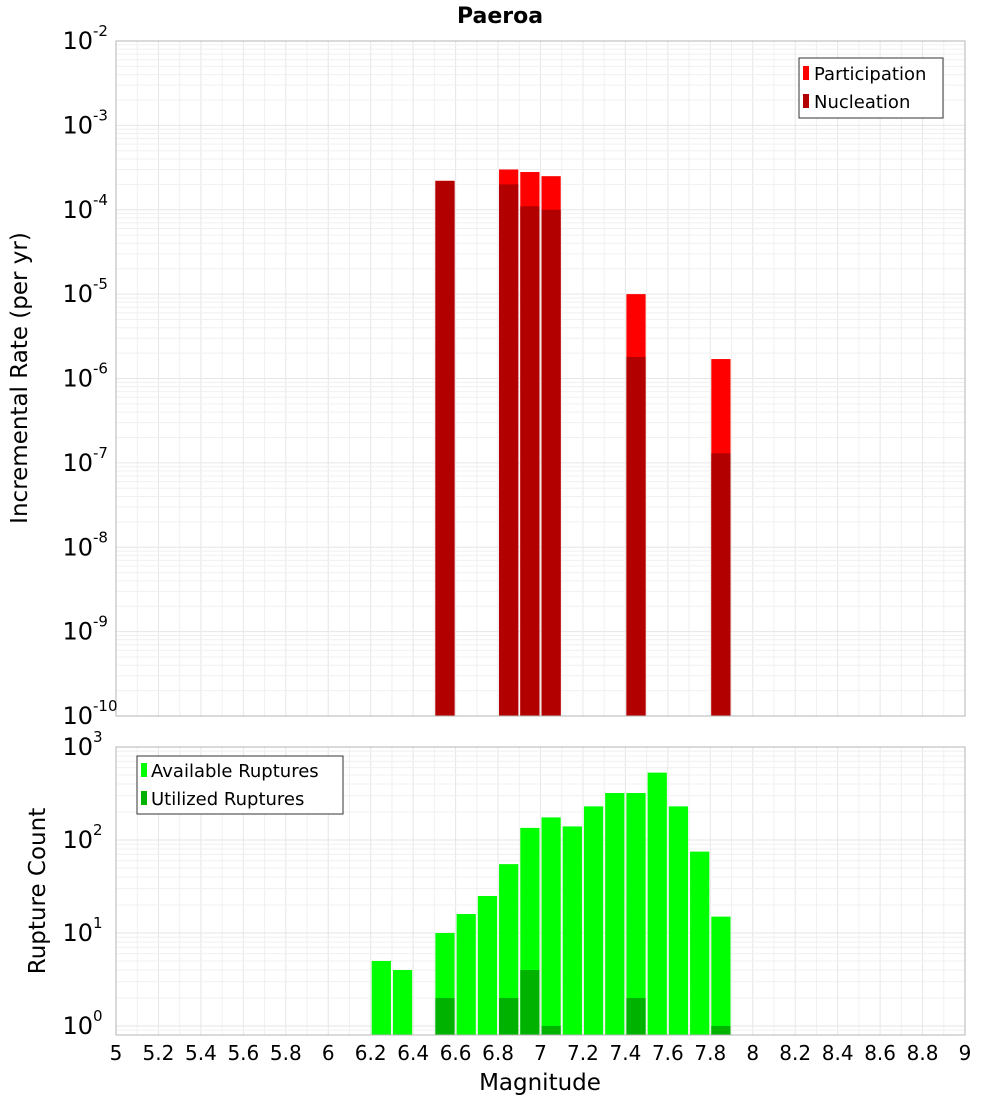  I want to click on top-legend-box, so click(871, 88).